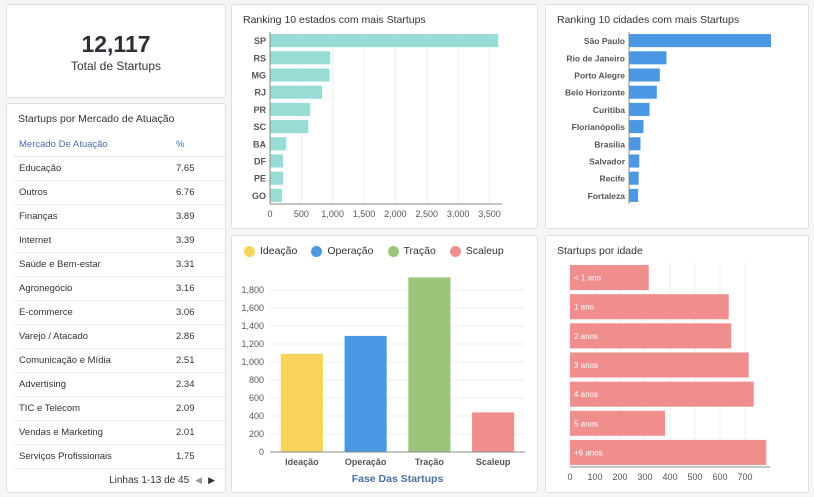 Image resolution: width=814 pixels, height=497 pixels. What do you see at coordinates (332, 214) in the screenshot?
I see `x-tick-label: 1,000` at bounding box center [332, 214].